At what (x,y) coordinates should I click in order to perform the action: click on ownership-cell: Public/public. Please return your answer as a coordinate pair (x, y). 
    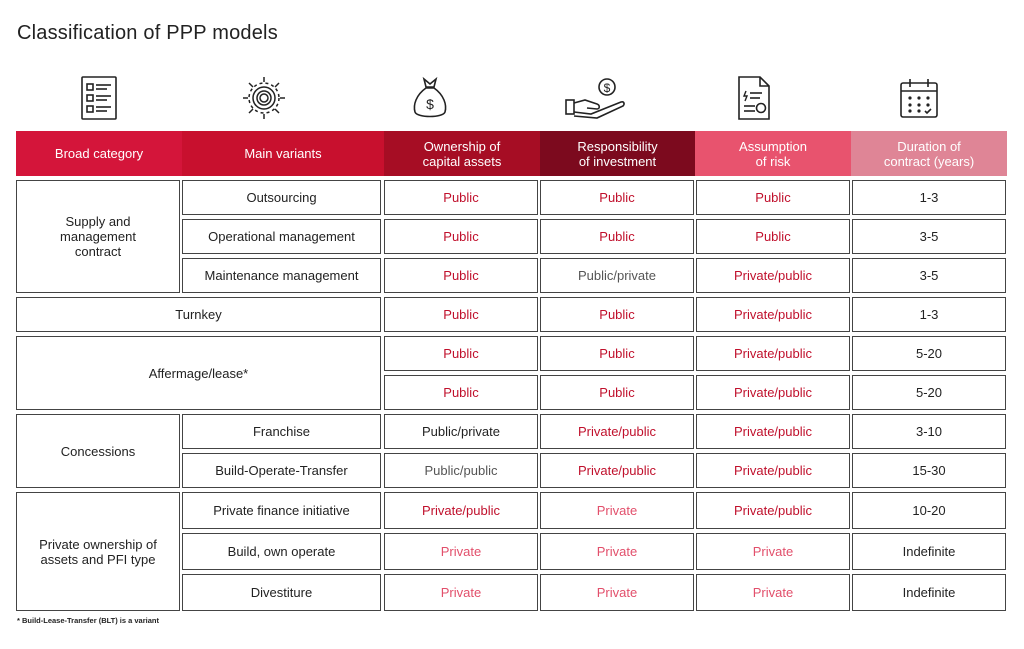
    Looking at the image, I should click on (461, 470).